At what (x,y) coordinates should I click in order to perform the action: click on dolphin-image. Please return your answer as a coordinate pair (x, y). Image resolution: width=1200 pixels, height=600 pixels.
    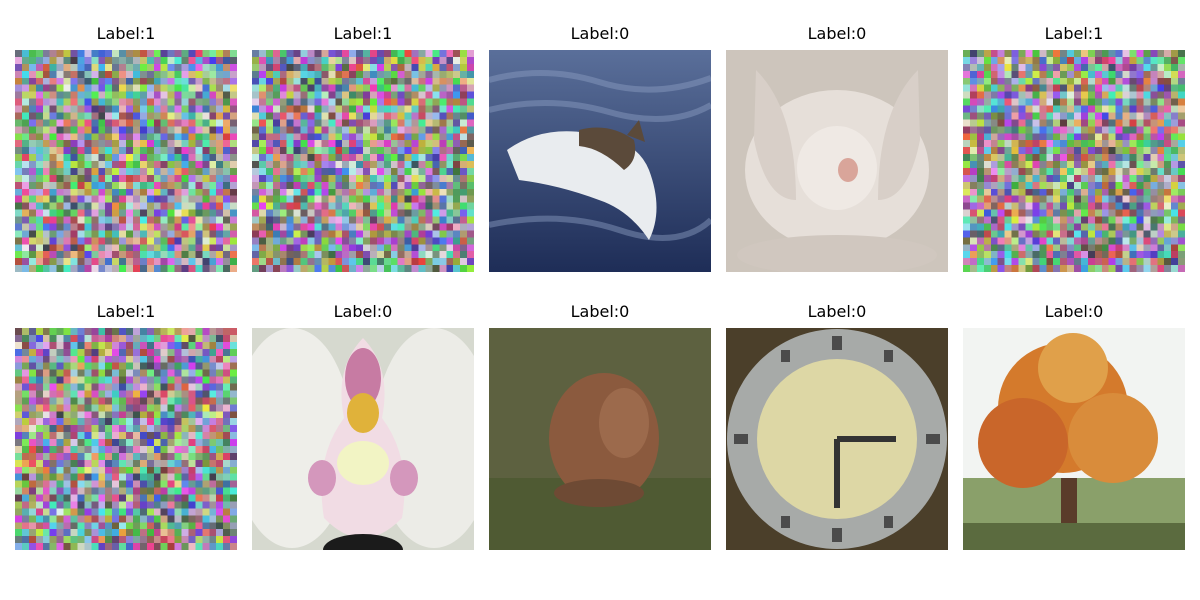
    Looking at the image, I should click on (600, 161).